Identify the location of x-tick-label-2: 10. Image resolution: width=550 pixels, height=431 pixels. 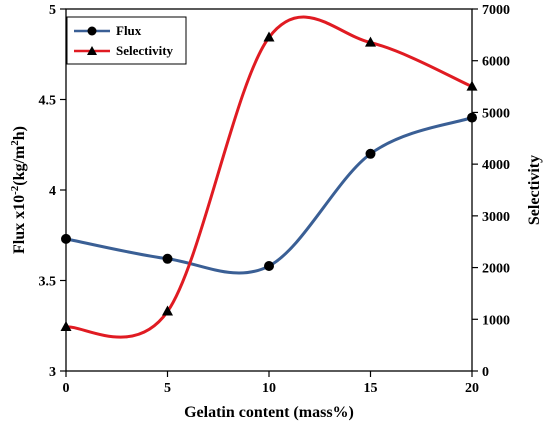
(269, 388).